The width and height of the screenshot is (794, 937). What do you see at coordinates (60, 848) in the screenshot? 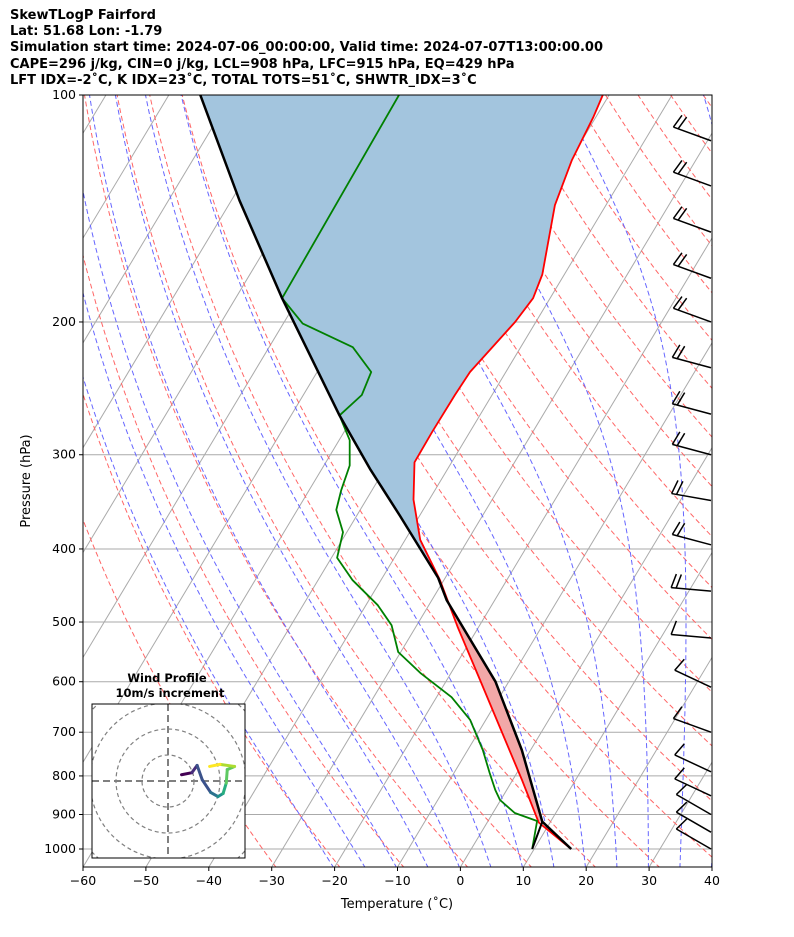
I see `y-tick-label: 1000` at bounding box center [60, 848].